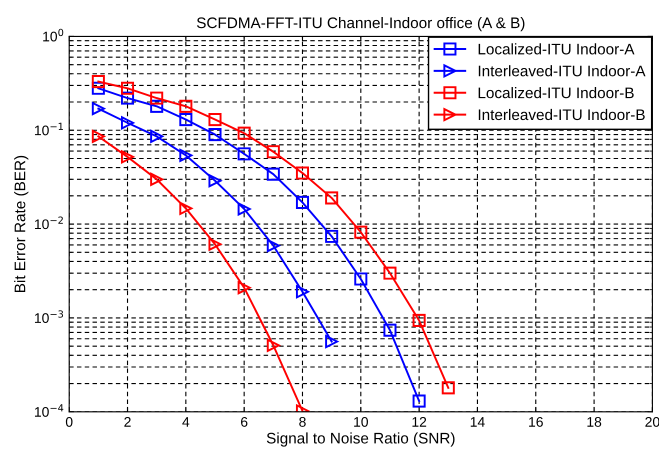 The width and height of the screenshot is (659, 455). I want to click on x-axis-title: Signal to Noise Ratio (SNR), so click(360, 439).